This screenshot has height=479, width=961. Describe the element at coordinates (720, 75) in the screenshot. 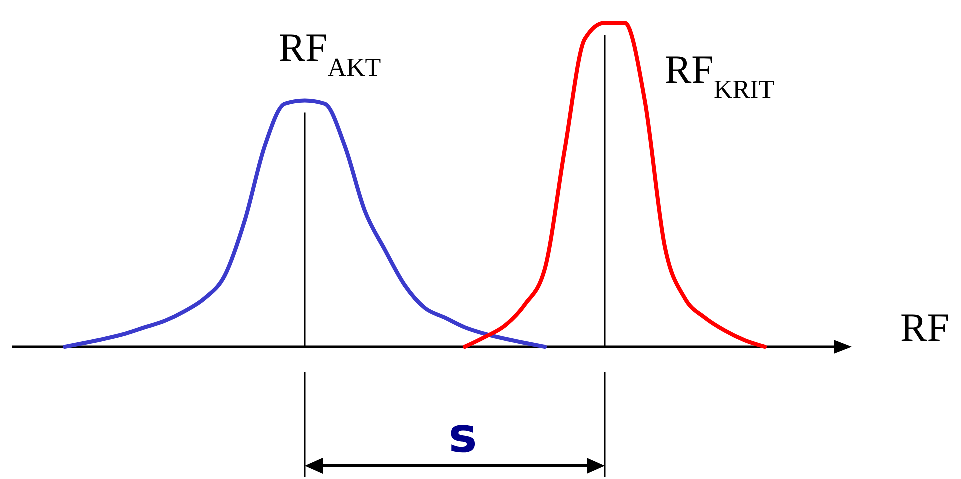

I see `annotation: RF$_{KRIT}$` at that location.